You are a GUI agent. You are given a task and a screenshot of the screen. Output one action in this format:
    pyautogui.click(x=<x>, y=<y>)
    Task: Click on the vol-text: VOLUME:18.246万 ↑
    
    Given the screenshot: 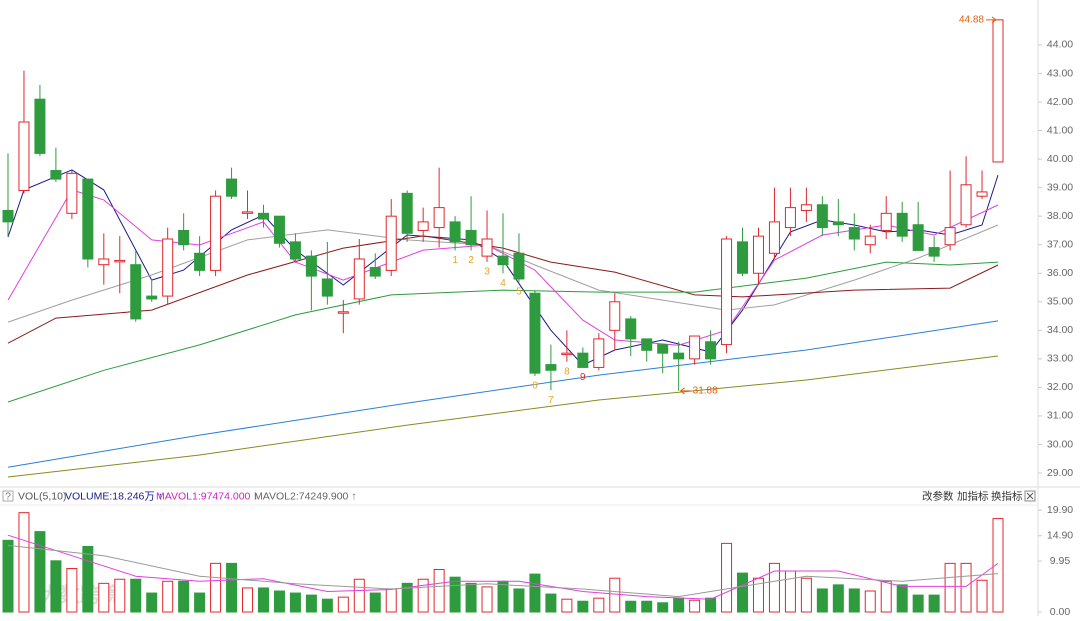 What is the action you would take?
    pyautogui.click(x=114, y=496)
    